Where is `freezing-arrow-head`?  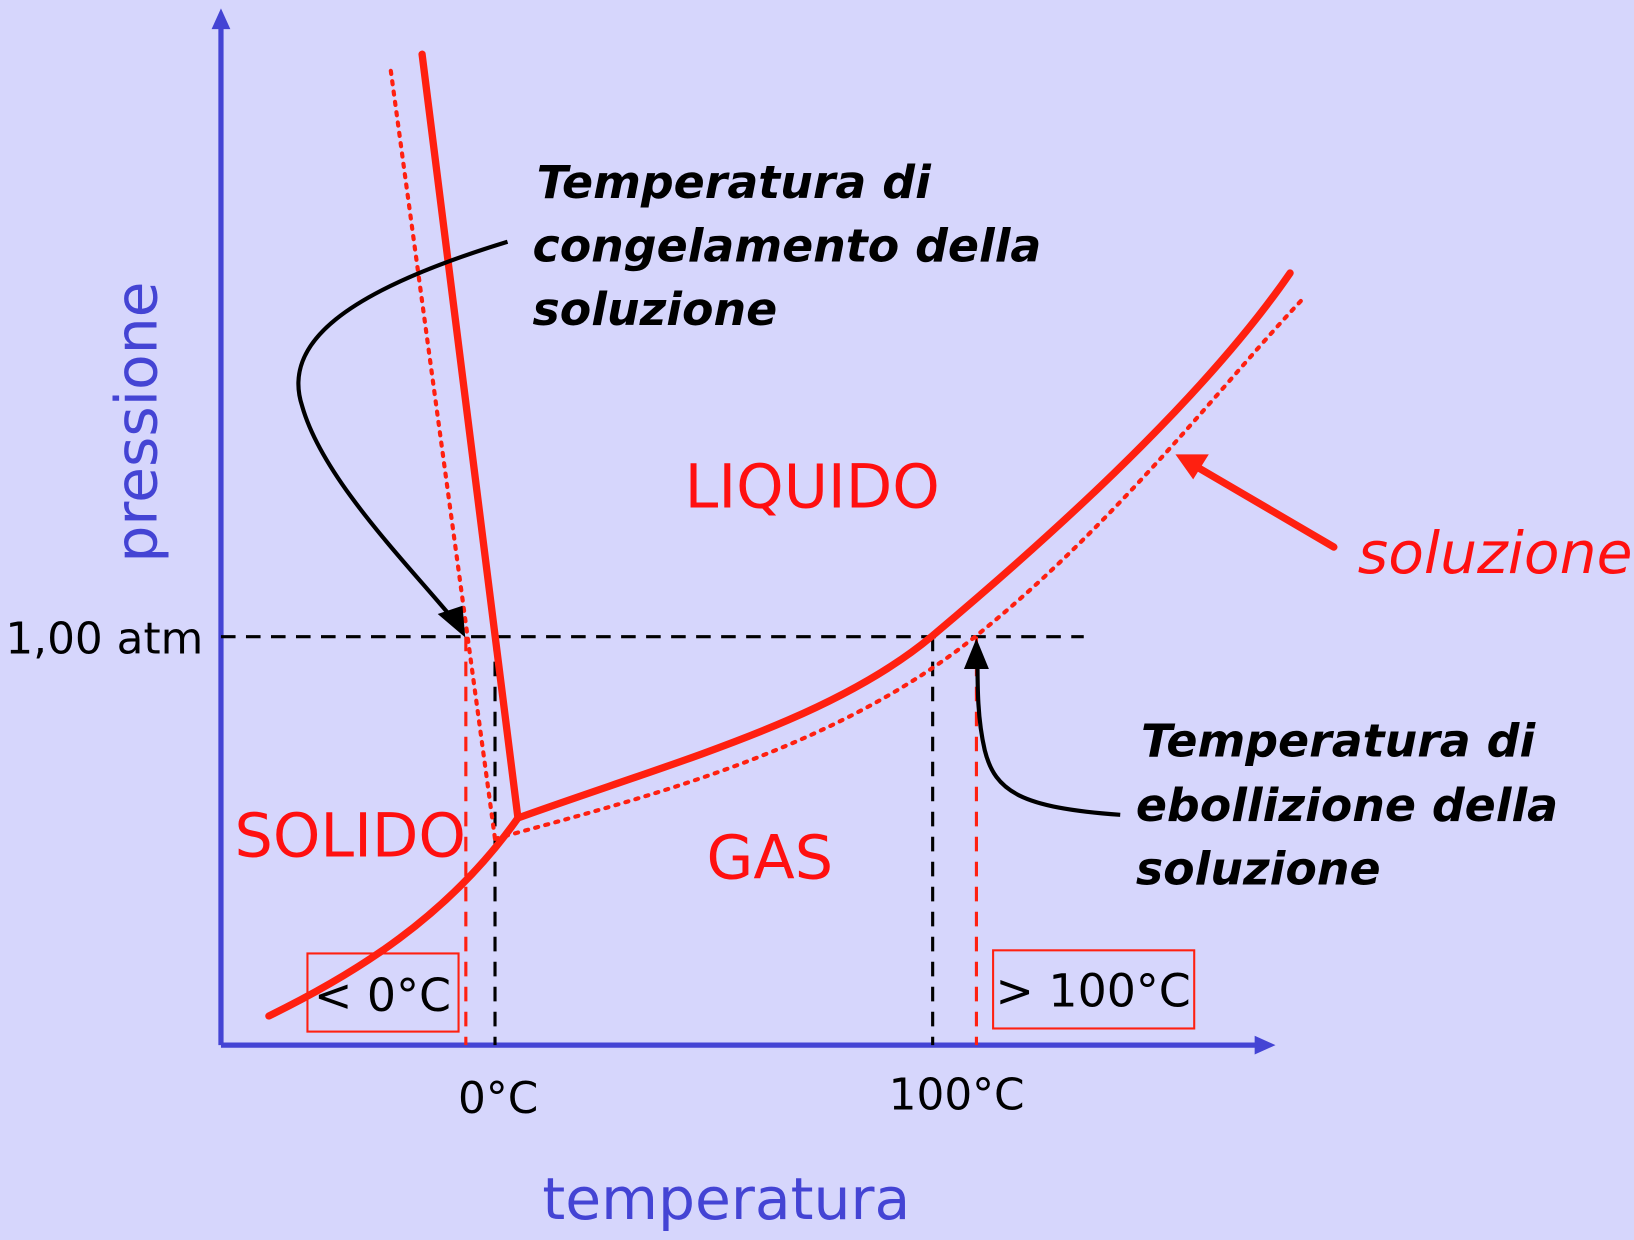 freezing-arrow-head is located at coordinates (451, 621).